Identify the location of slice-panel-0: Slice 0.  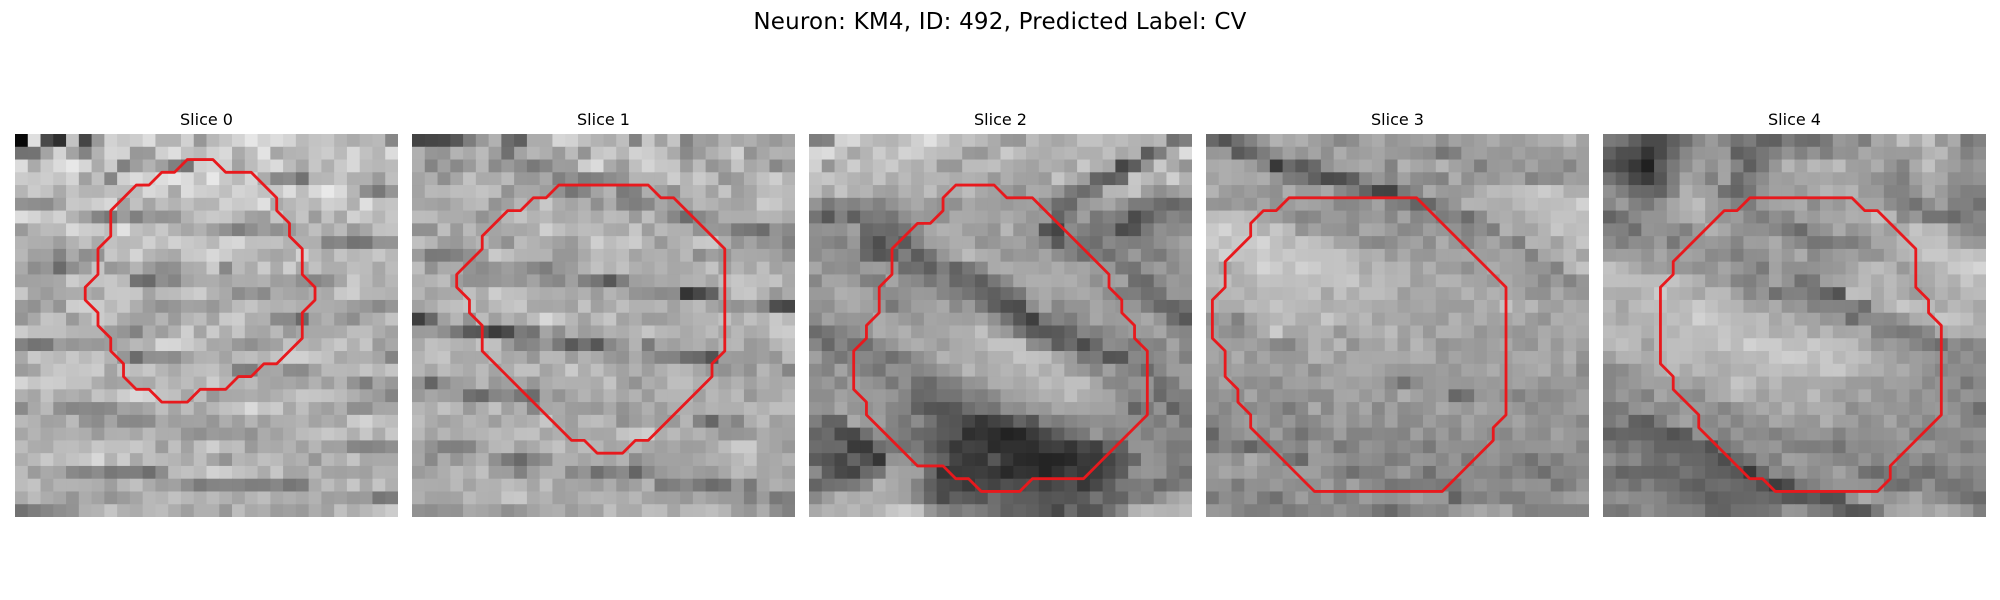
(206, 314).